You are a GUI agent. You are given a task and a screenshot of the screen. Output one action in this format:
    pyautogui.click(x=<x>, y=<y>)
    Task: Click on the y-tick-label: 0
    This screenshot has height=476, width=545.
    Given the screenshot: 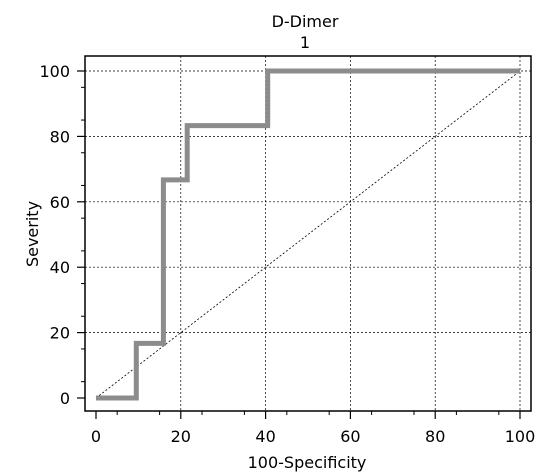 What is the action you would take?
    pyautogui.click(x=65, y=398)
    